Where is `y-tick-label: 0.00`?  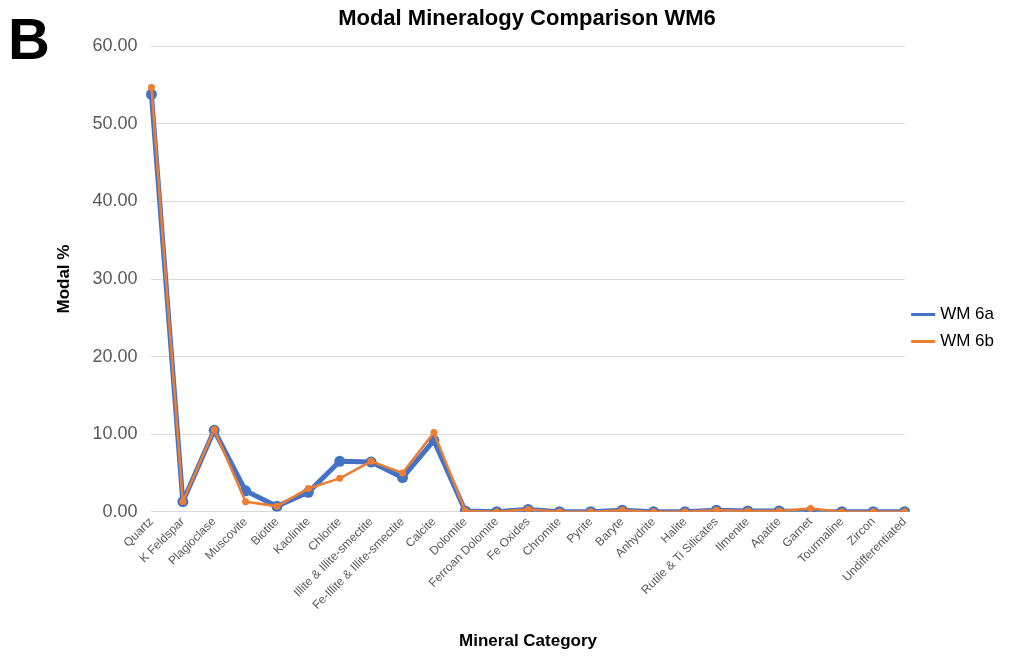 y-tick-label: 0.00 is located at coordinates (120, 510).